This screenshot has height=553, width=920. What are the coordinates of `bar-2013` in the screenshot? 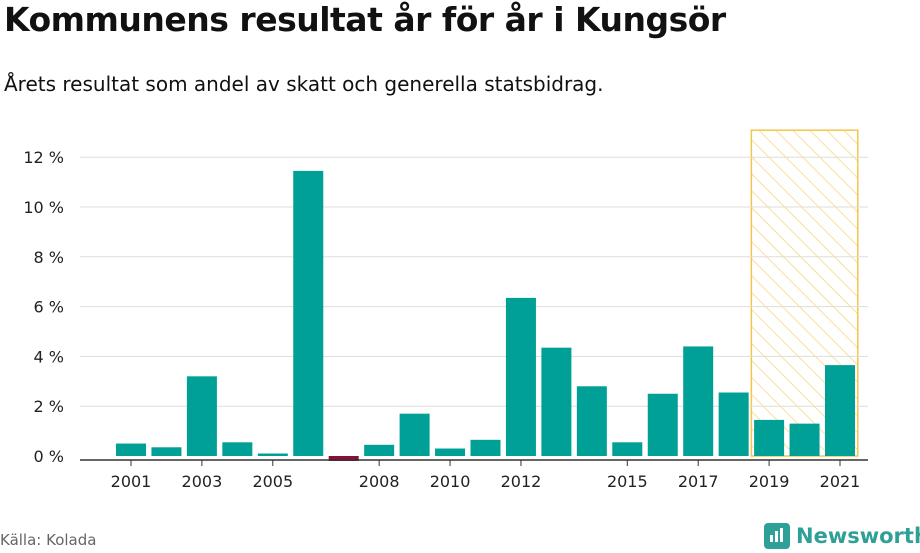 It's located at (556, 401).